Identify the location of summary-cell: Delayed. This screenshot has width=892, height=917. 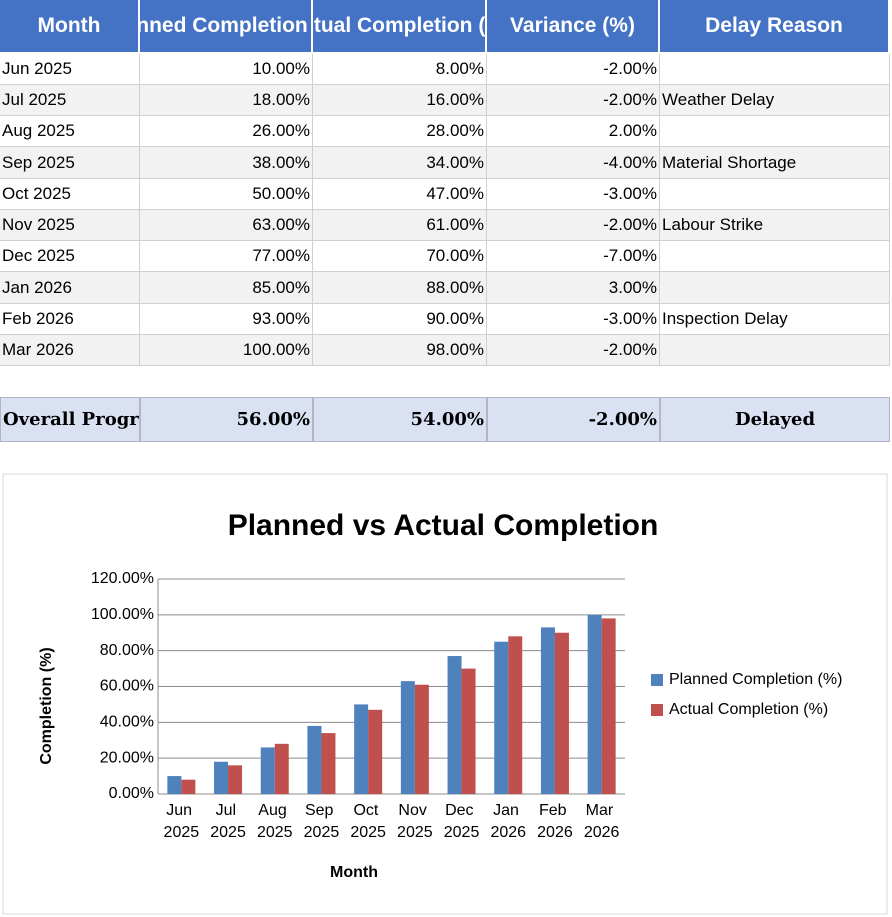
(775, 419).